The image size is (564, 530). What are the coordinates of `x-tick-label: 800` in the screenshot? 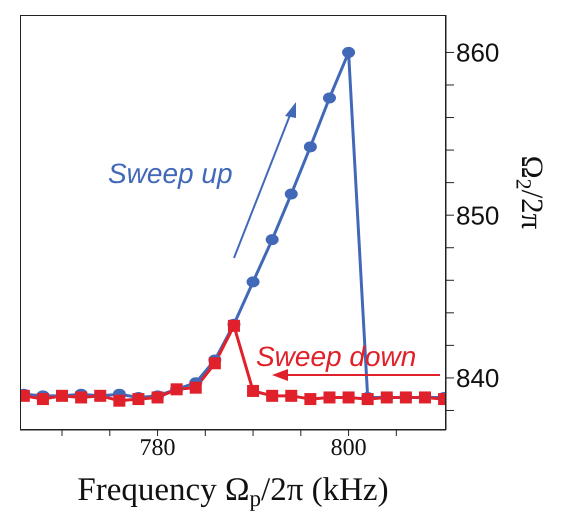 It's located at (348, 448).